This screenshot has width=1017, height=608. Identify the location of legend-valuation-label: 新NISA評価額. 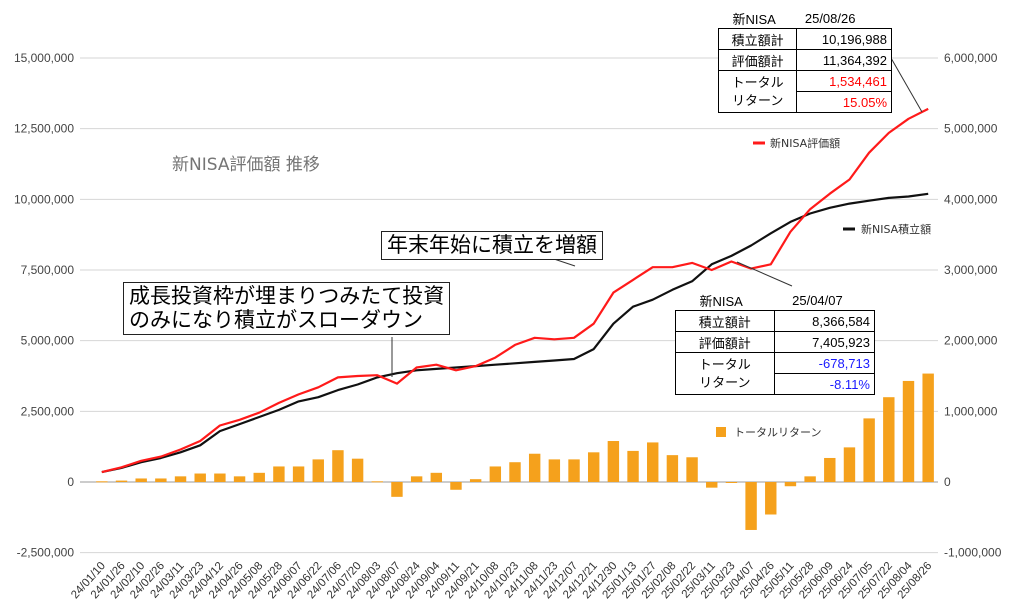
(805, 143).